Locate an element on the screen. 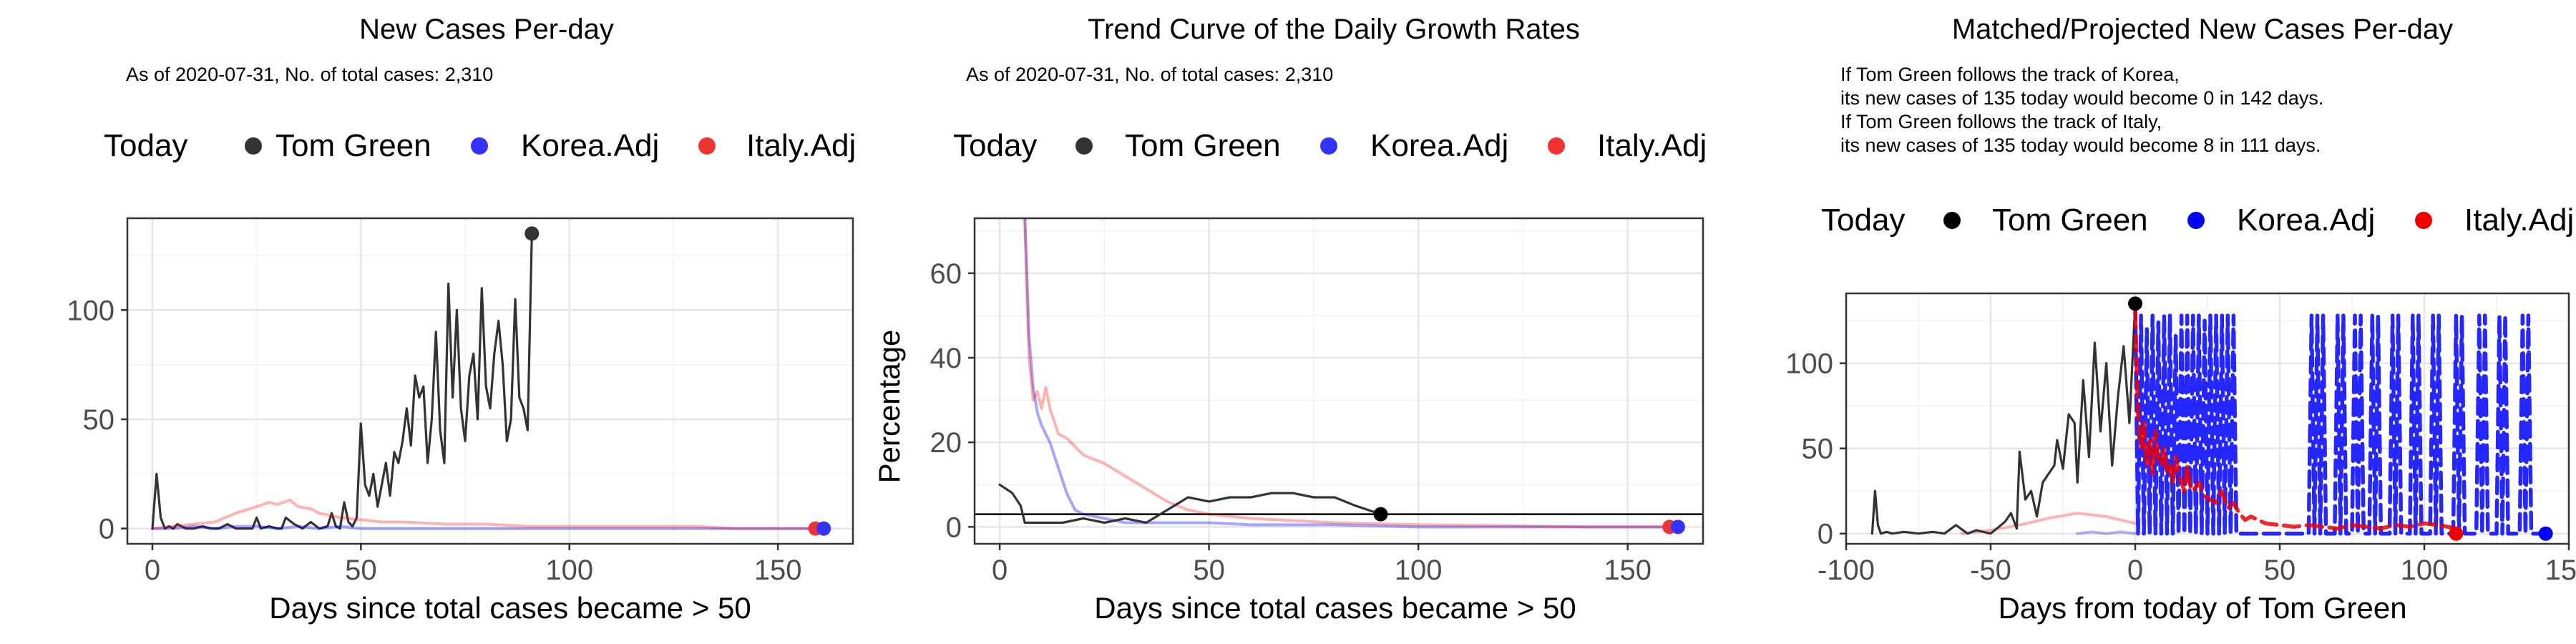 Image resolution: width=2576 pixels, height=644 pixels. x-tick-label: -100 is located at coordinates (1847, 570).